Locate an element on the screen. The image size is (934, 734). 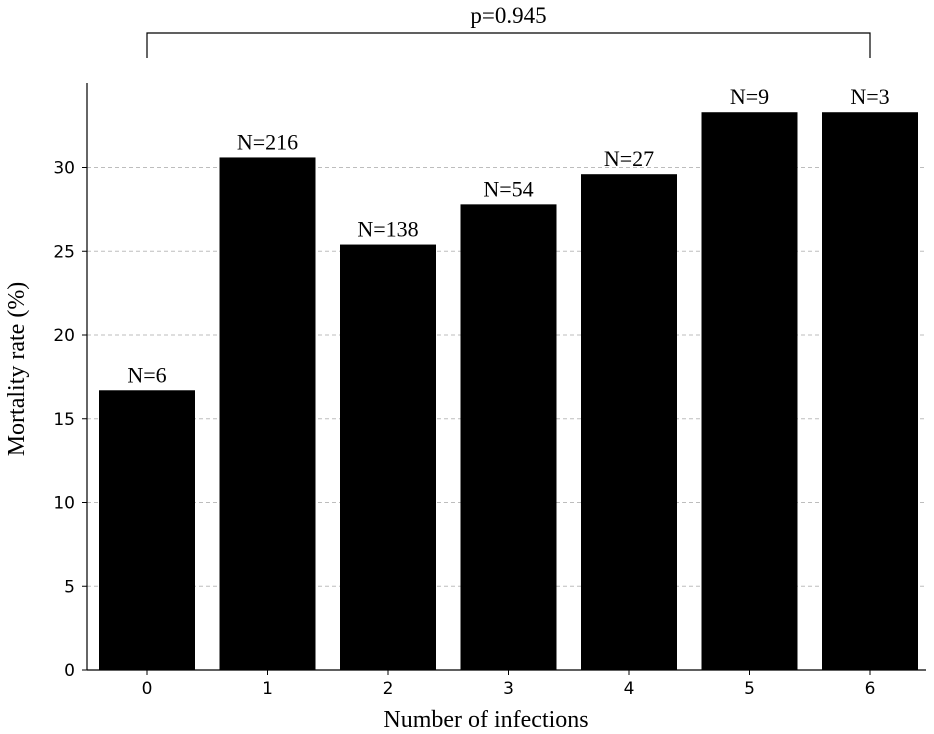
bar-value-label: N=216 is located at coordinates (267, 141).